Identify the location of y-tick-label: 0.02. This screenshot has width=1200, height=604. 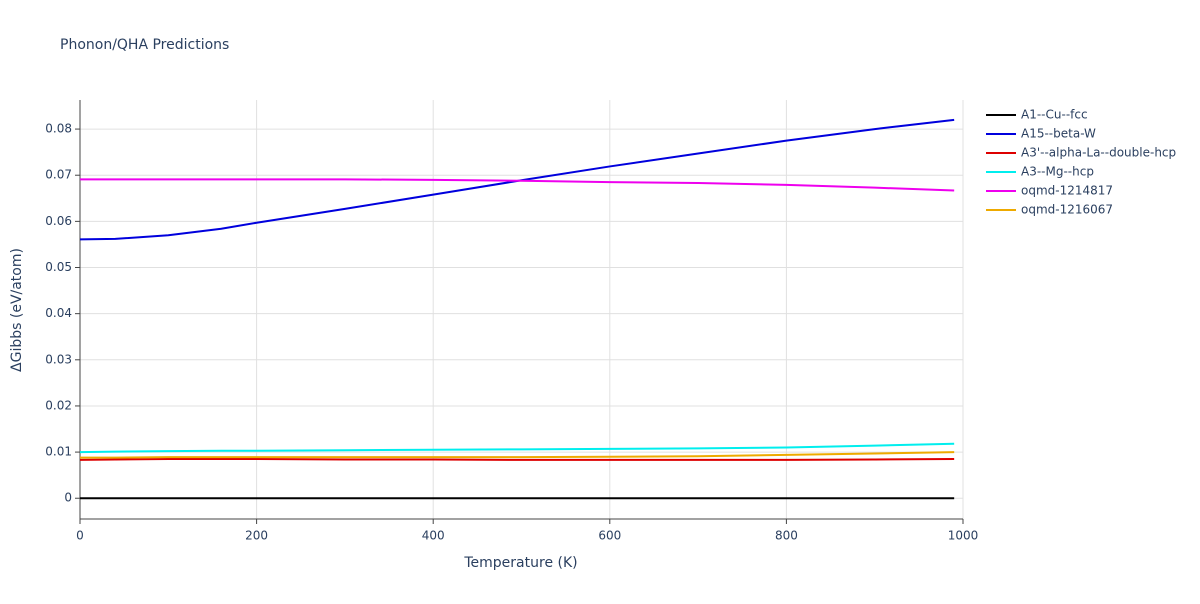
(58, 405).